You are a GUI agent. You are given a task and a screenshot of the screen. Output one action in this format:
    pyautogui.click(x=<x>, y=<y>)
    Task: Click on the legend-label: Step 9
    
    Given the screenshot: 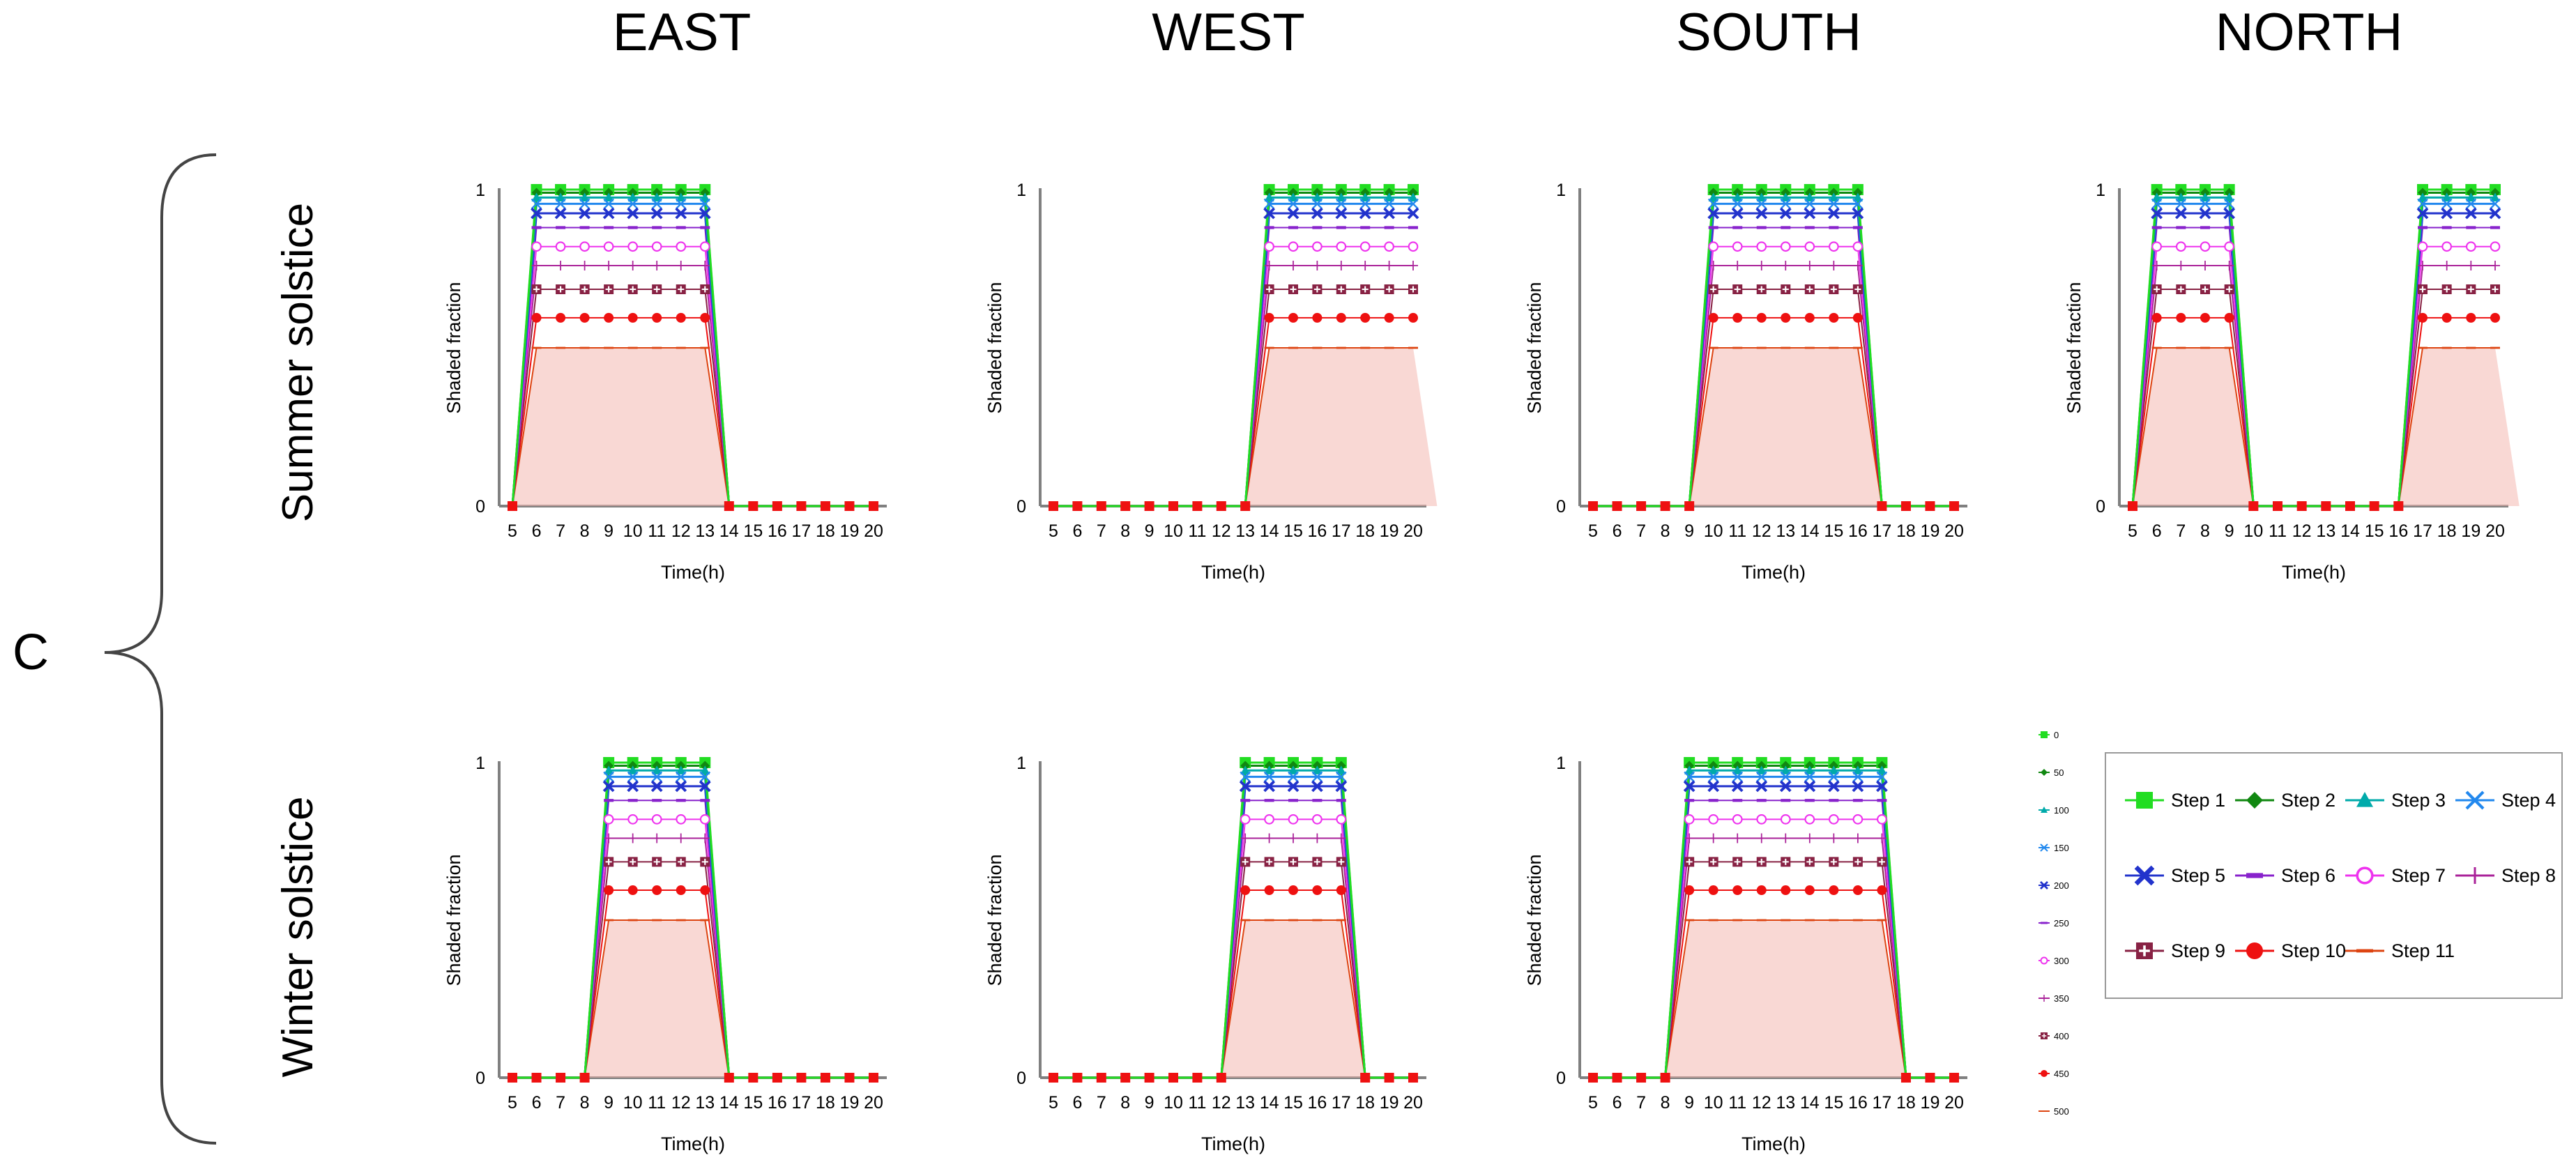 What is the action you would take?
    pyautogui.click(x=2198, y=950)
    